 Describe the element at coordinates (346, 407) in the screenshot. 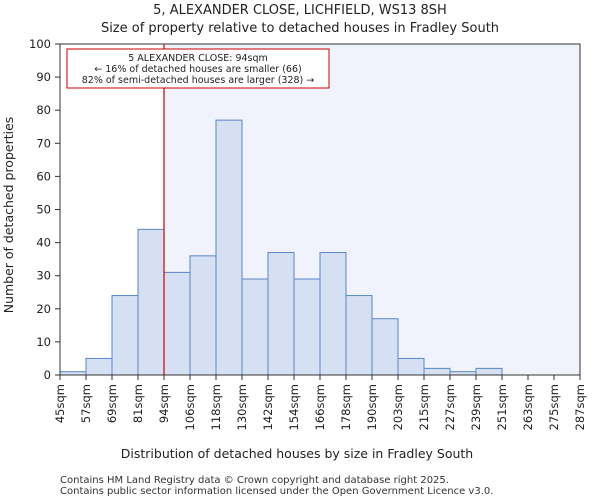

I see `x-tick-label: 178sqm` at that location.